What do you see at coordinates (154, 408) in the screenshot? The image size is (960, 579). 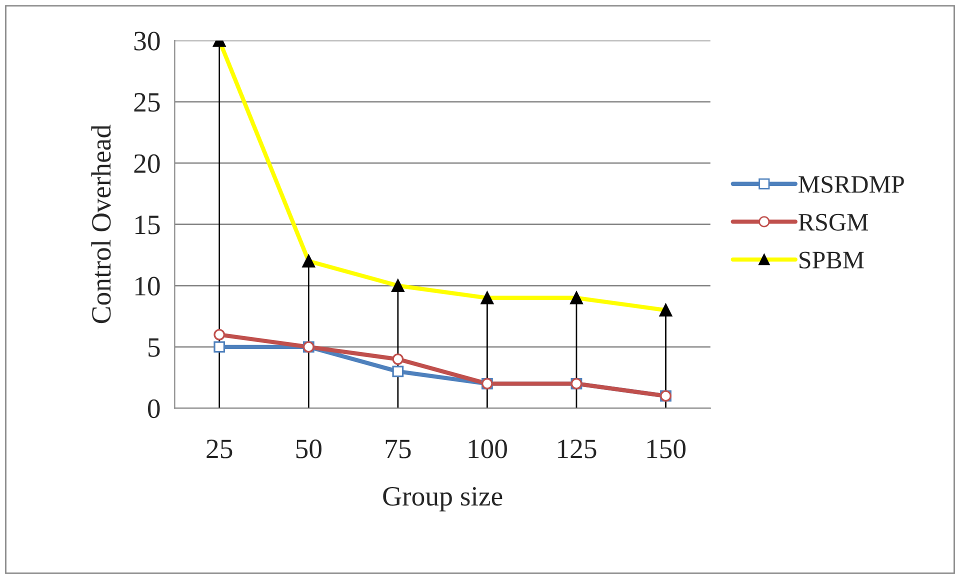 I see `y-tick-label: 0` at bounding box center [154, 408].